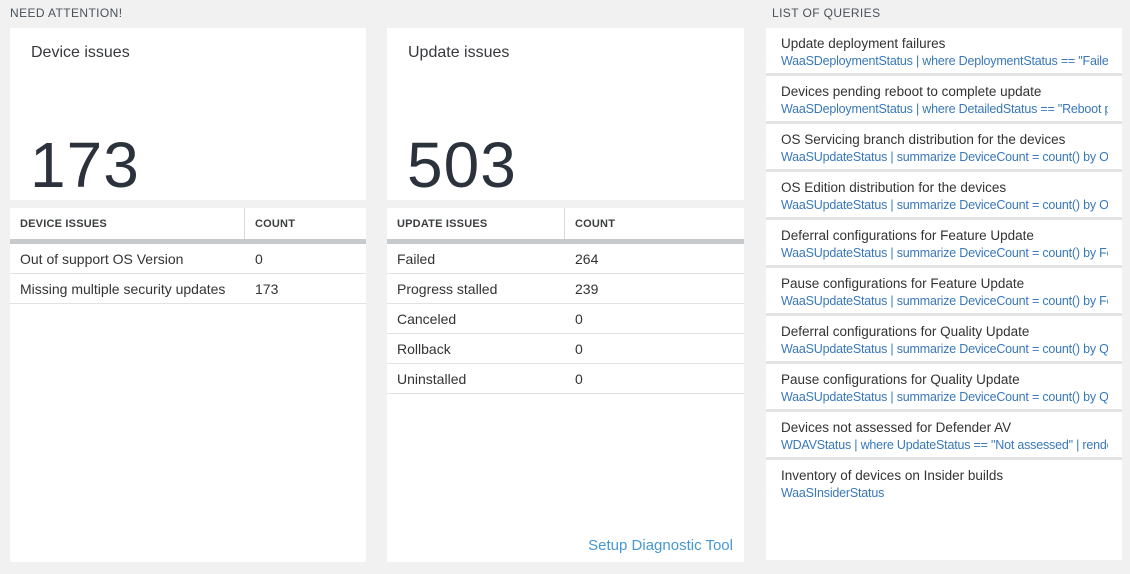 The height and width of the screenshot is (574, 1130). I want to click on column-header-update-issues: UPDATE ISSUES, so click(476, 223).